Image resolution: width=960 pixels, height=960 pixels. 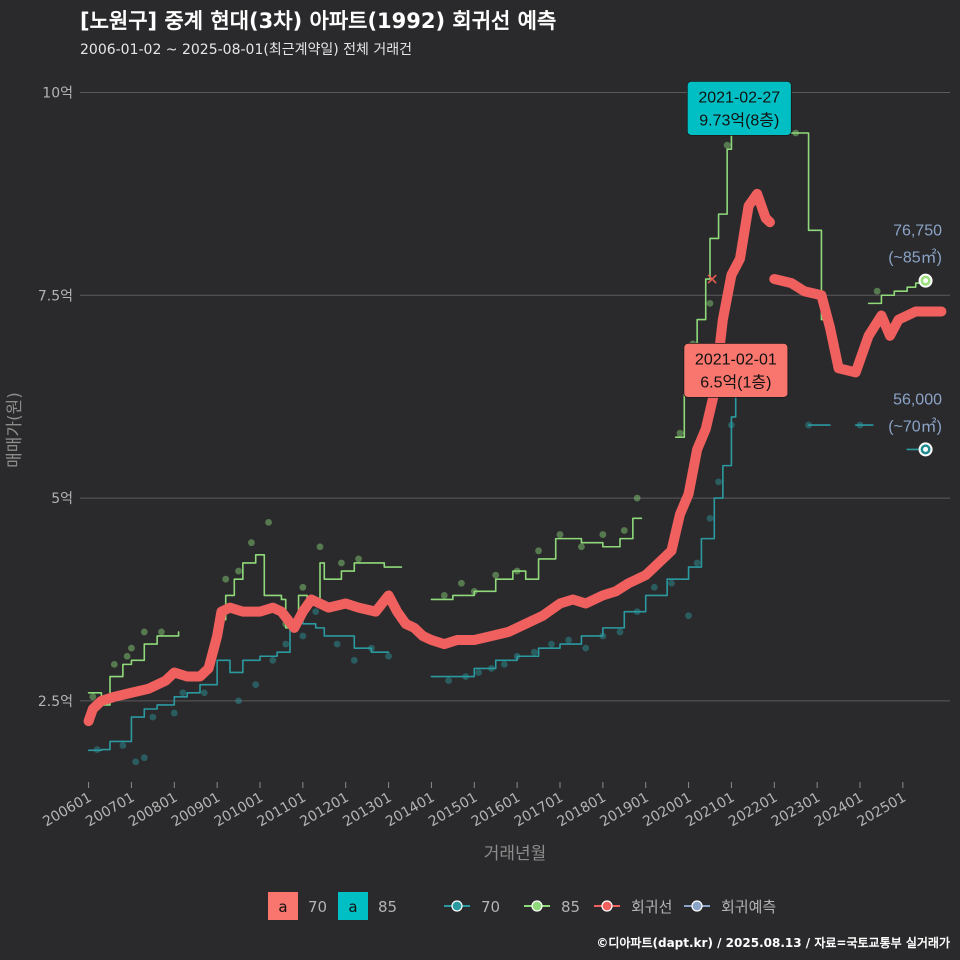 What do you see at coordinates (739, 97) in the screenshot?
I see `annotation-date: 2021-02-27` at bounding box center [739, 97].